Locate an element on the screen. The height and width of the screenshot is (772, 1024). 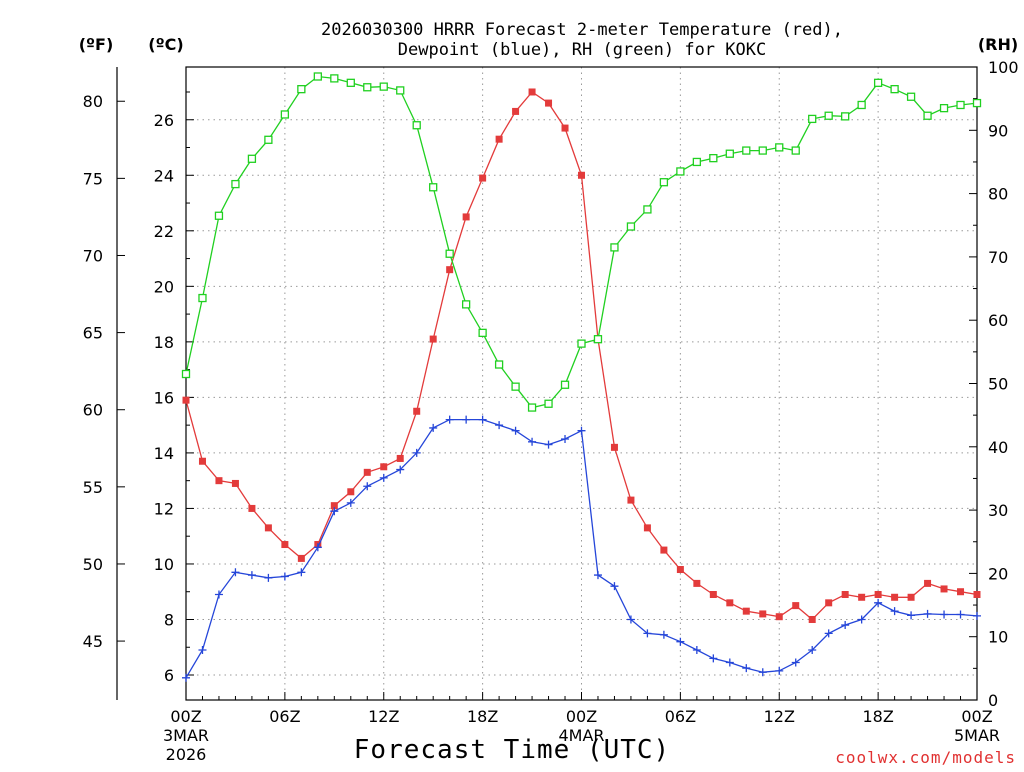
fahrenheit-tick-label: 60 is located at coordinates (93, 410).